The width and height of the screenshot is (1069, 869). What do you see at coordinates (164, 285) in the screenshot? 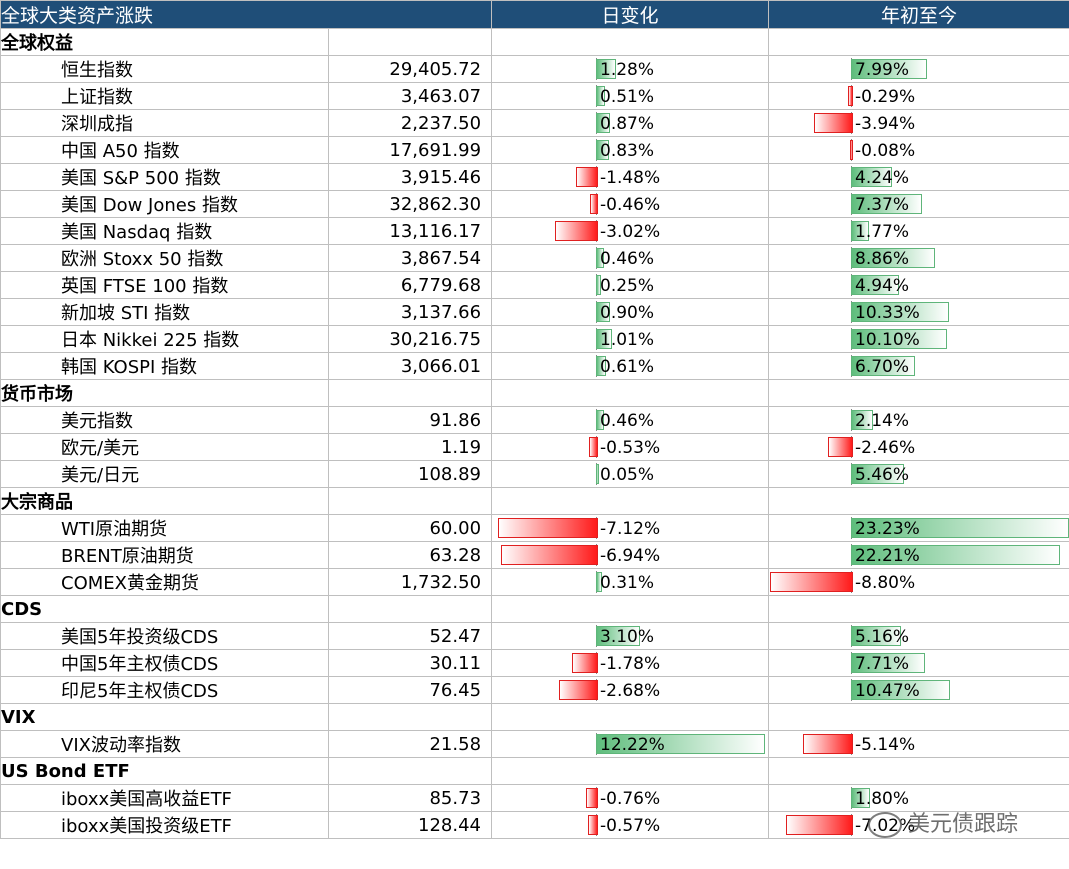
I see `asset-name: 英国 FTSE 100 指数` at bounding box center [164, 285].